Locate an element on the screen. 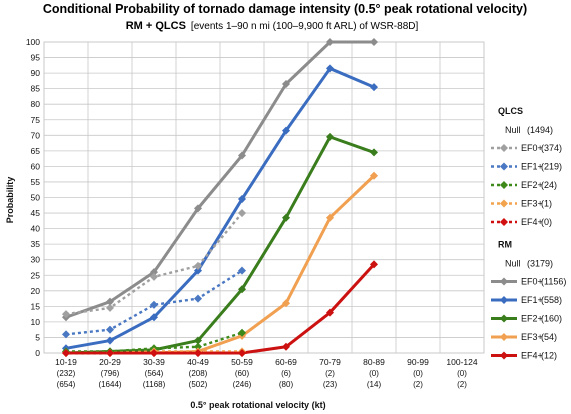 This screenshot has width=571, height=414. x-count-qlcs: (208) is located at coordinates (198, 373).